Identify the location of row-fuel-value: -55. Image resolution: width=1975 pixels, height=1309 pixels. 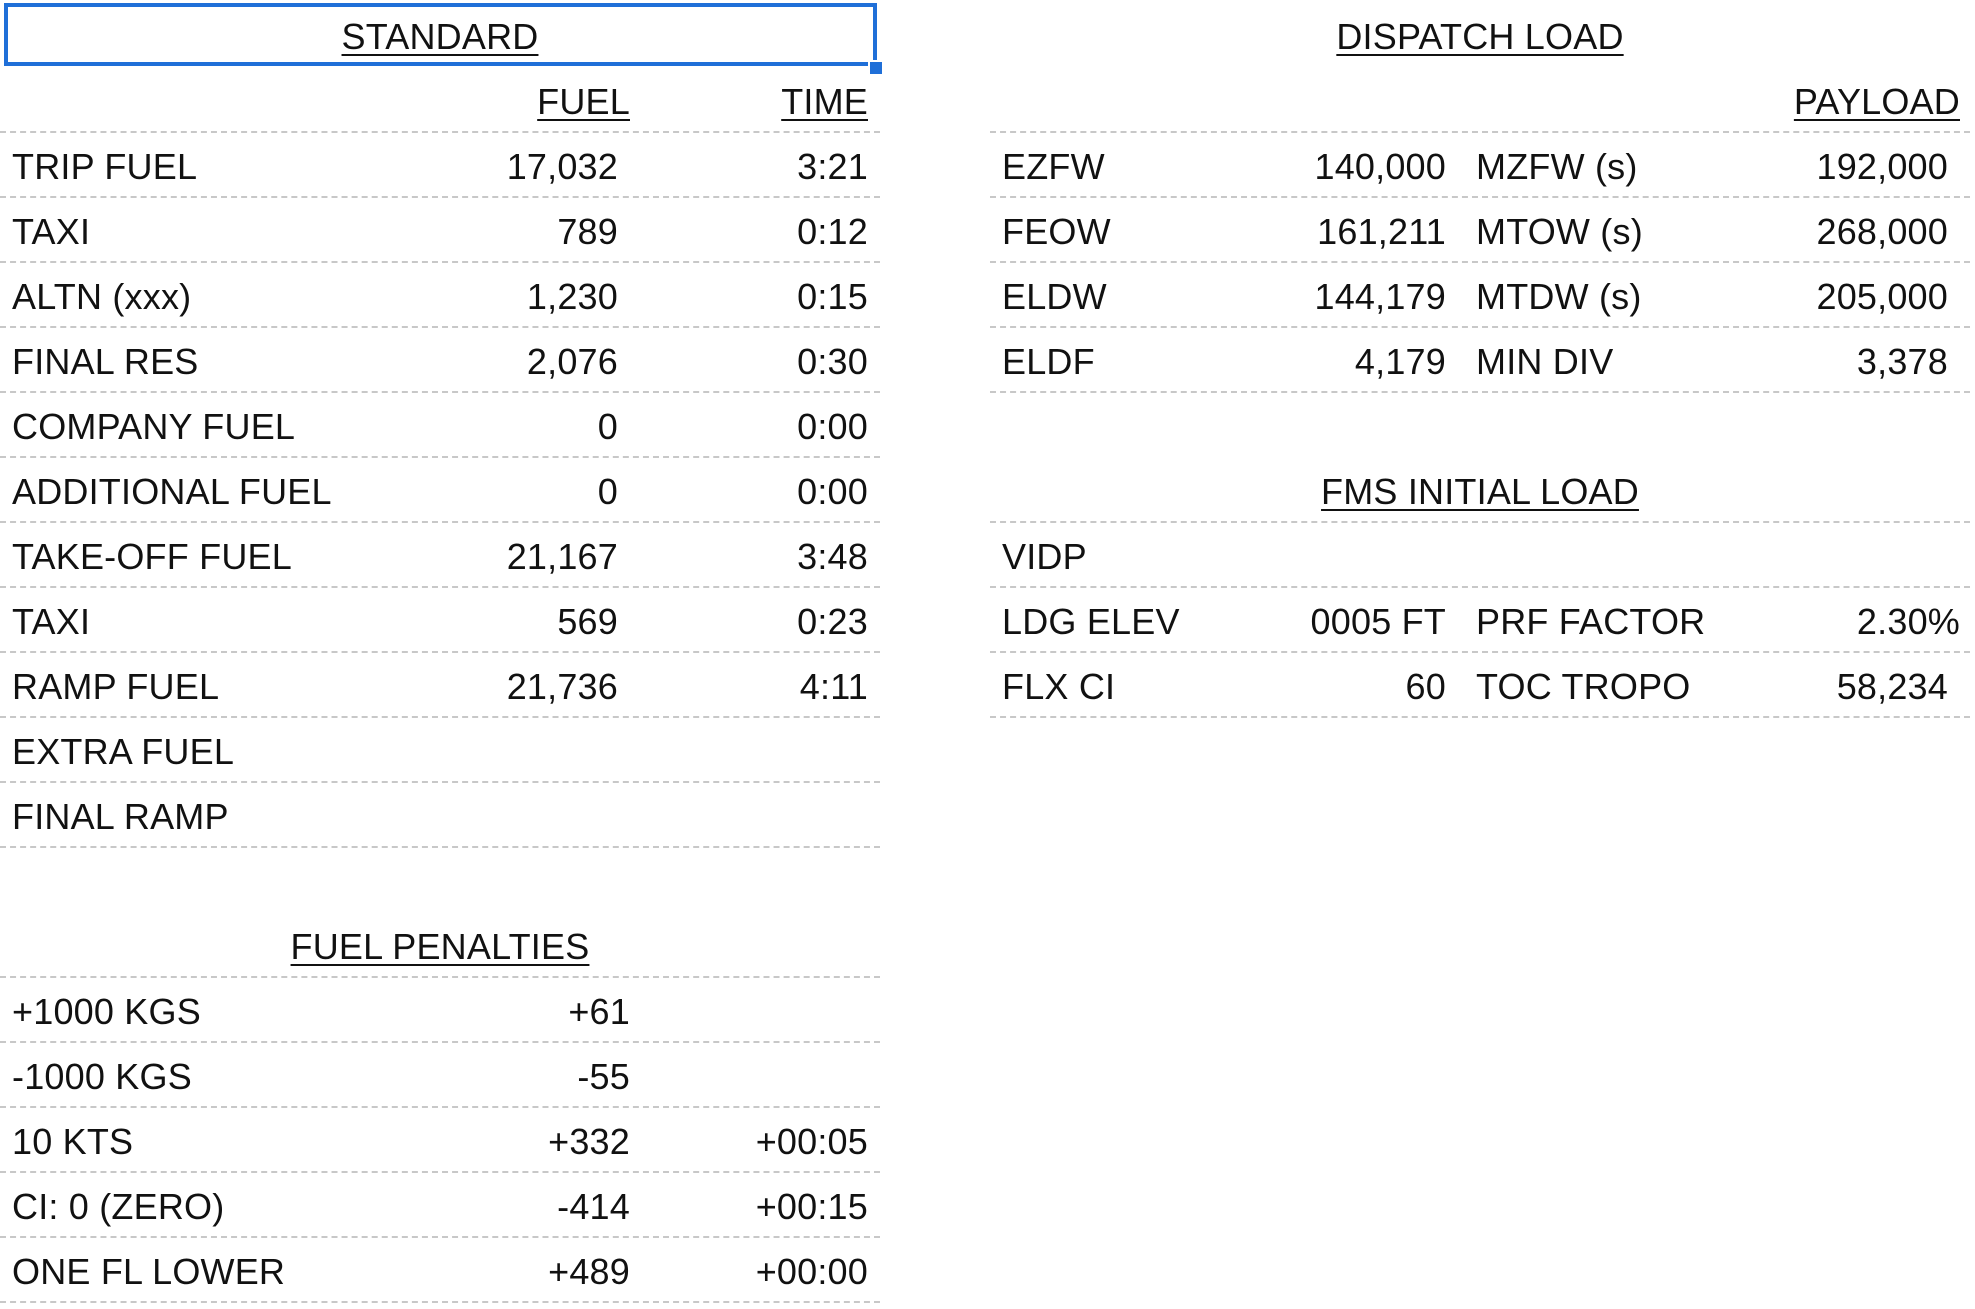
(603, 1076).